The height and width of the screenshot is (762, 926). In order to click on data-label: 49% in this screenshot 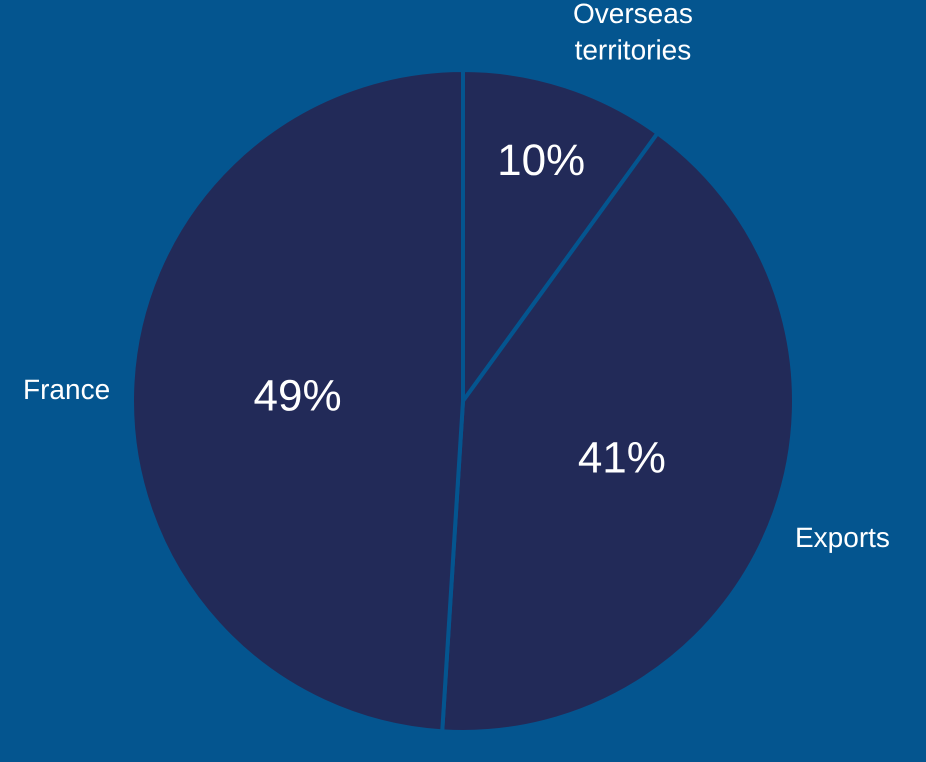, I will do `click(298, 395)`.